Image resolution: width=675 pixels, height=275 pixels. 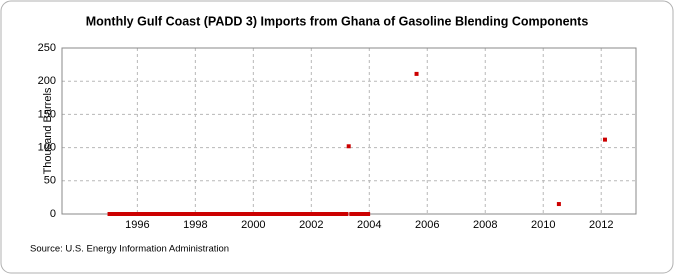 I want to click on y-tick-label: 250, so click(x=47, y=48).